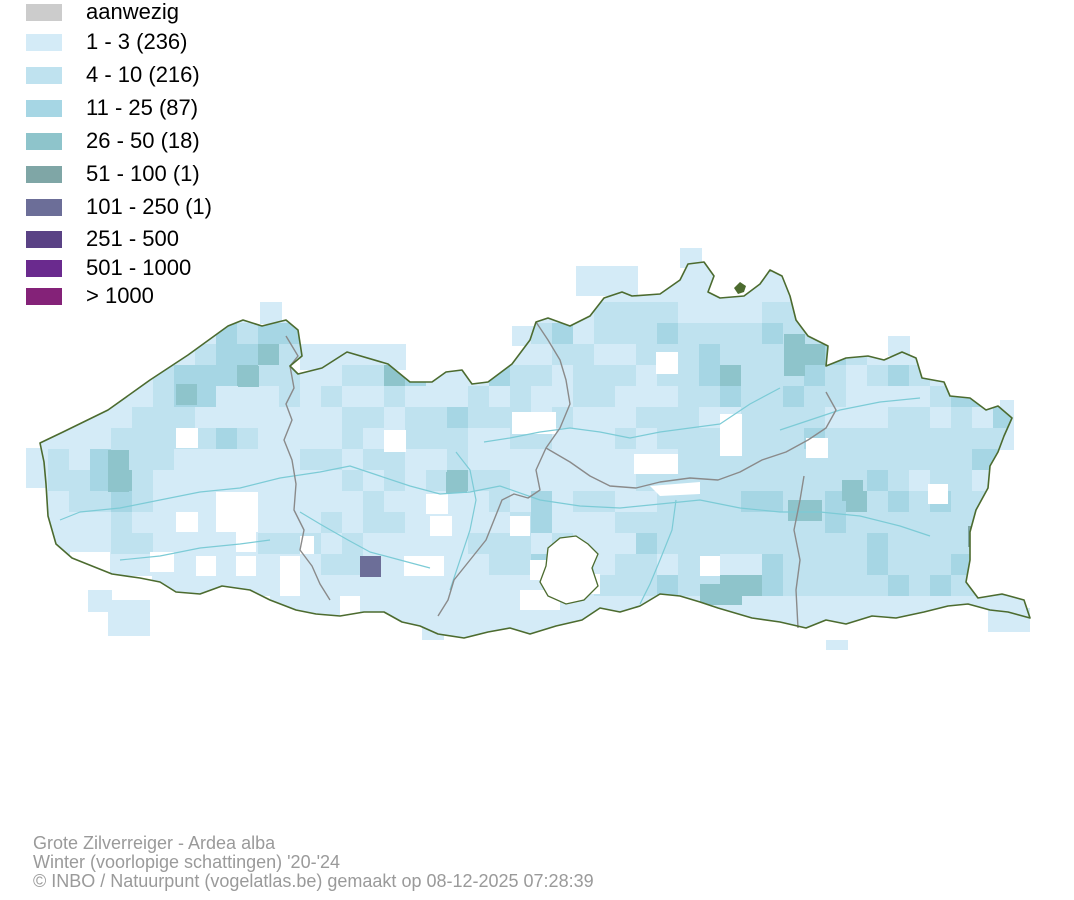  What do you see at coordinates (187, 862) in the screenshot?
I see `caption-period: Winter (voorlopige schattingen) '20-'24` at bounding box center [187, 862].